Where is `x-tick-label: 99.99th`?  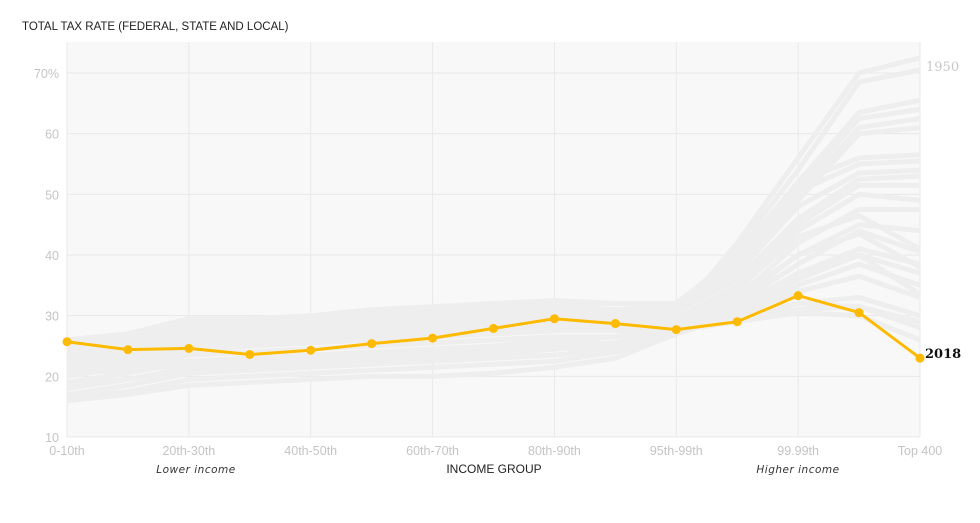 x-tick-label: 99.99th is located at coordinates (798, 451).